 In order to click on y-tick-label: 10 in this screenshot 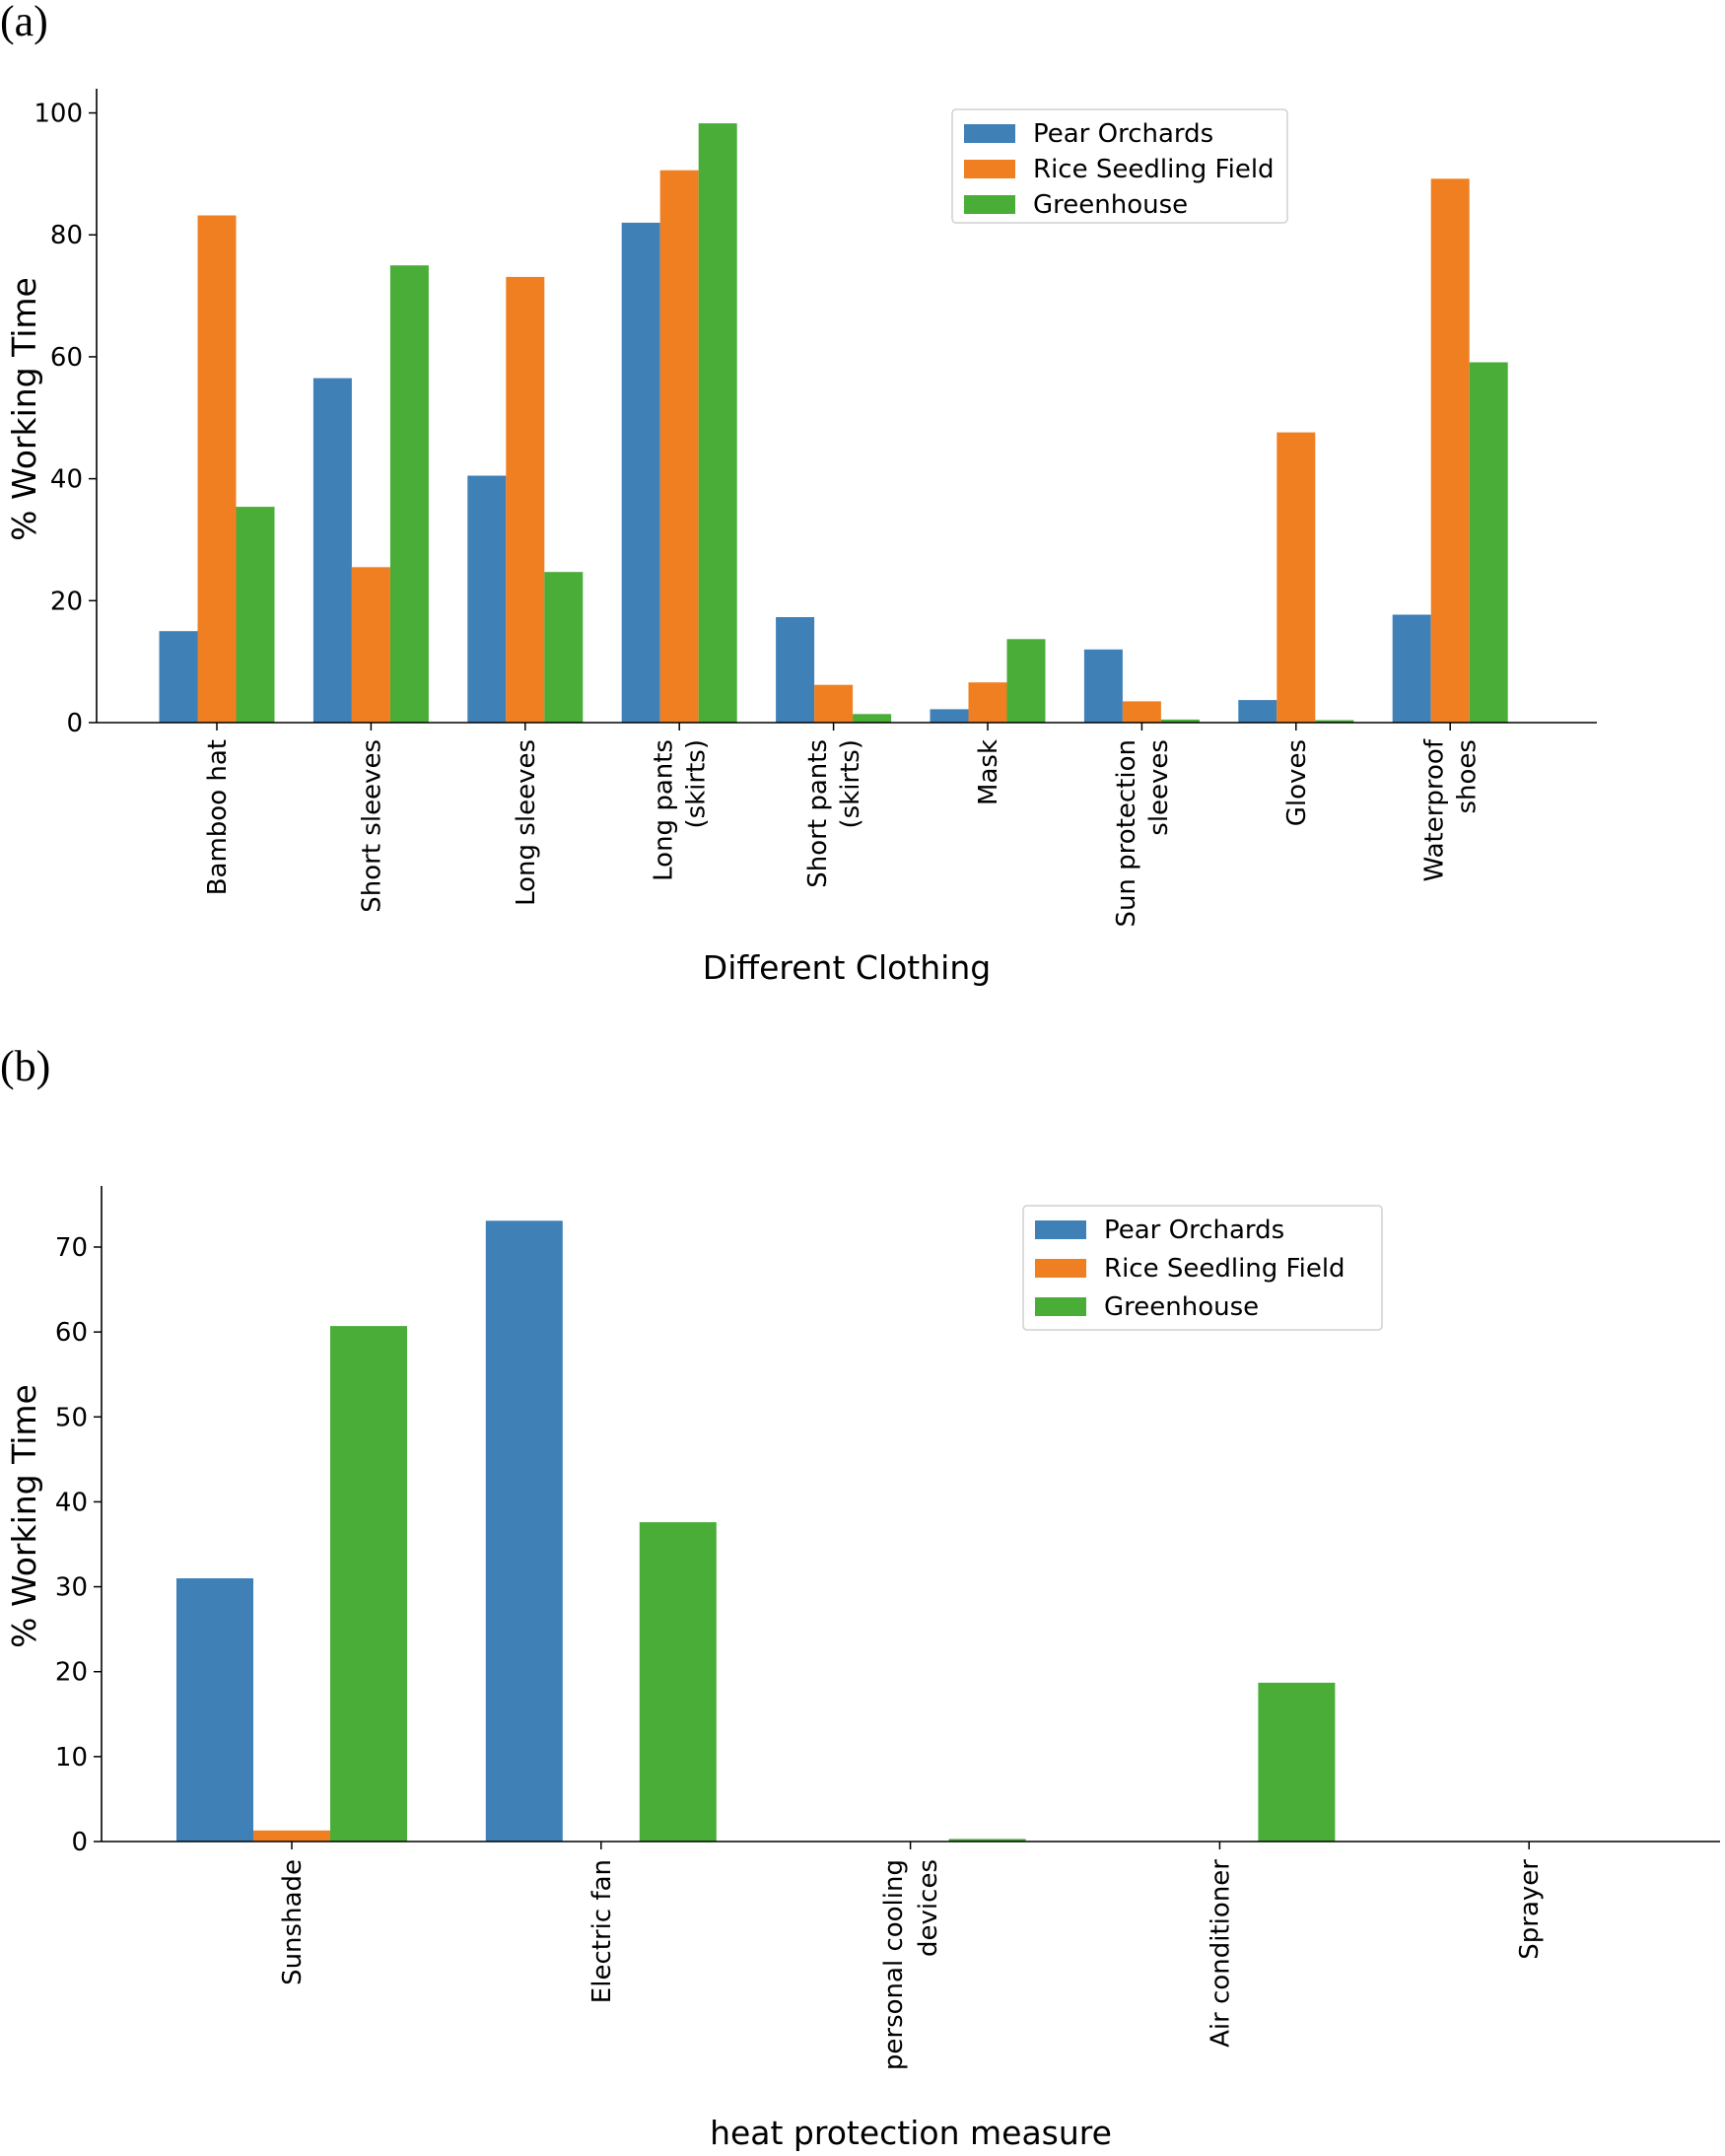, I will do `click(71, 1758)`.